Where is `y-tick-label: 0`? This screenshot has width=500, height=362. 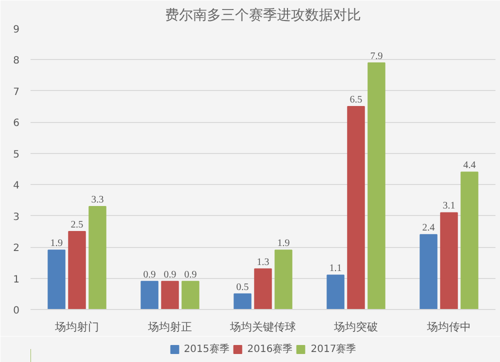 y-tick-label: 0 is located at coordinates (16, 311).